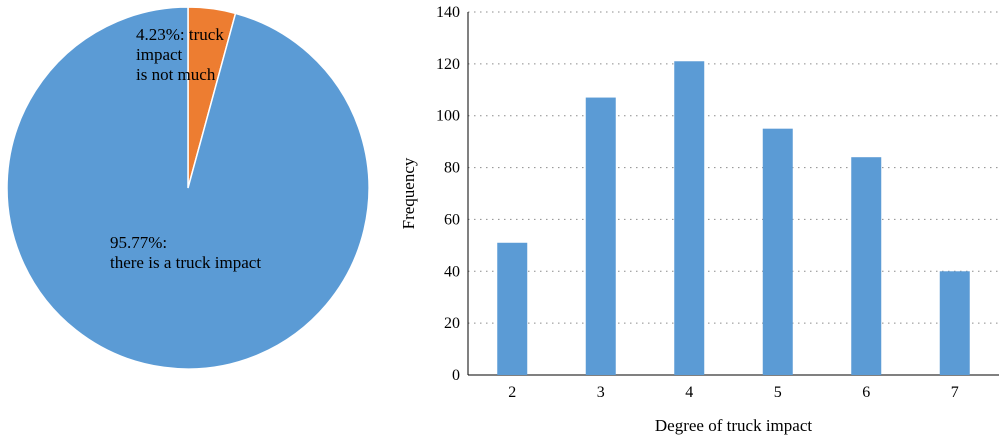  I want to click on y-tick-label: 120, so click(448, 64).